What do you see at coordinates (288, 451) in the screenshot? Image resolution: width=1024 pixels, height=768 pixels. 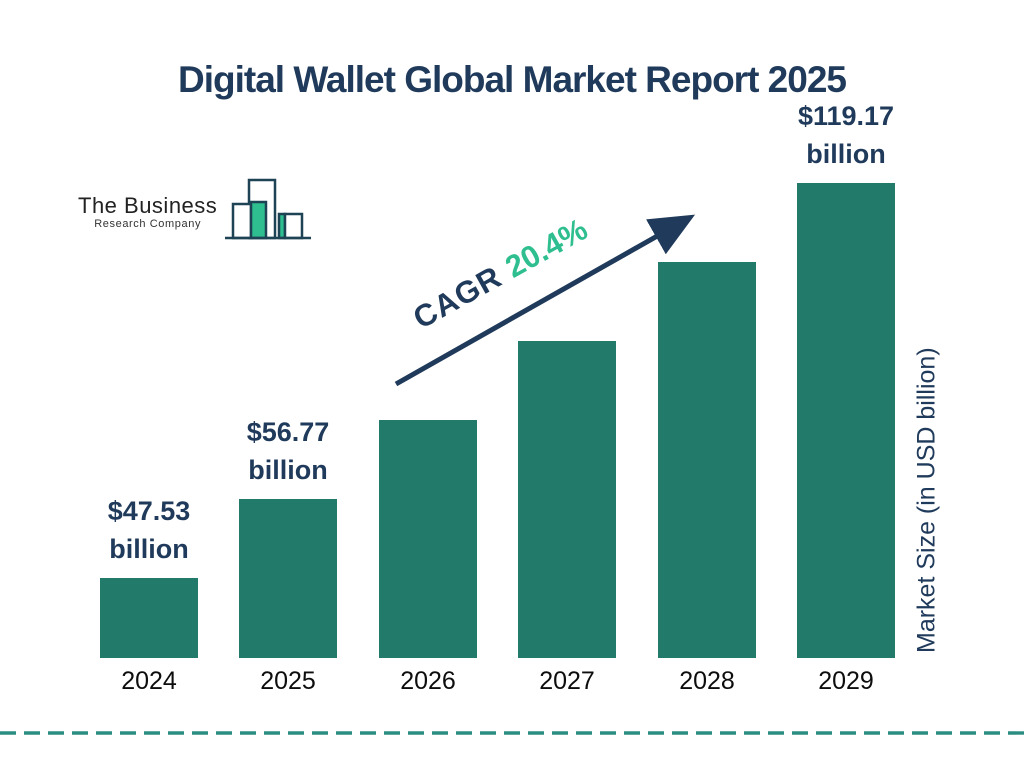 I see `value-label-2025: $56.77 billion` at bounding box center [288, 451].